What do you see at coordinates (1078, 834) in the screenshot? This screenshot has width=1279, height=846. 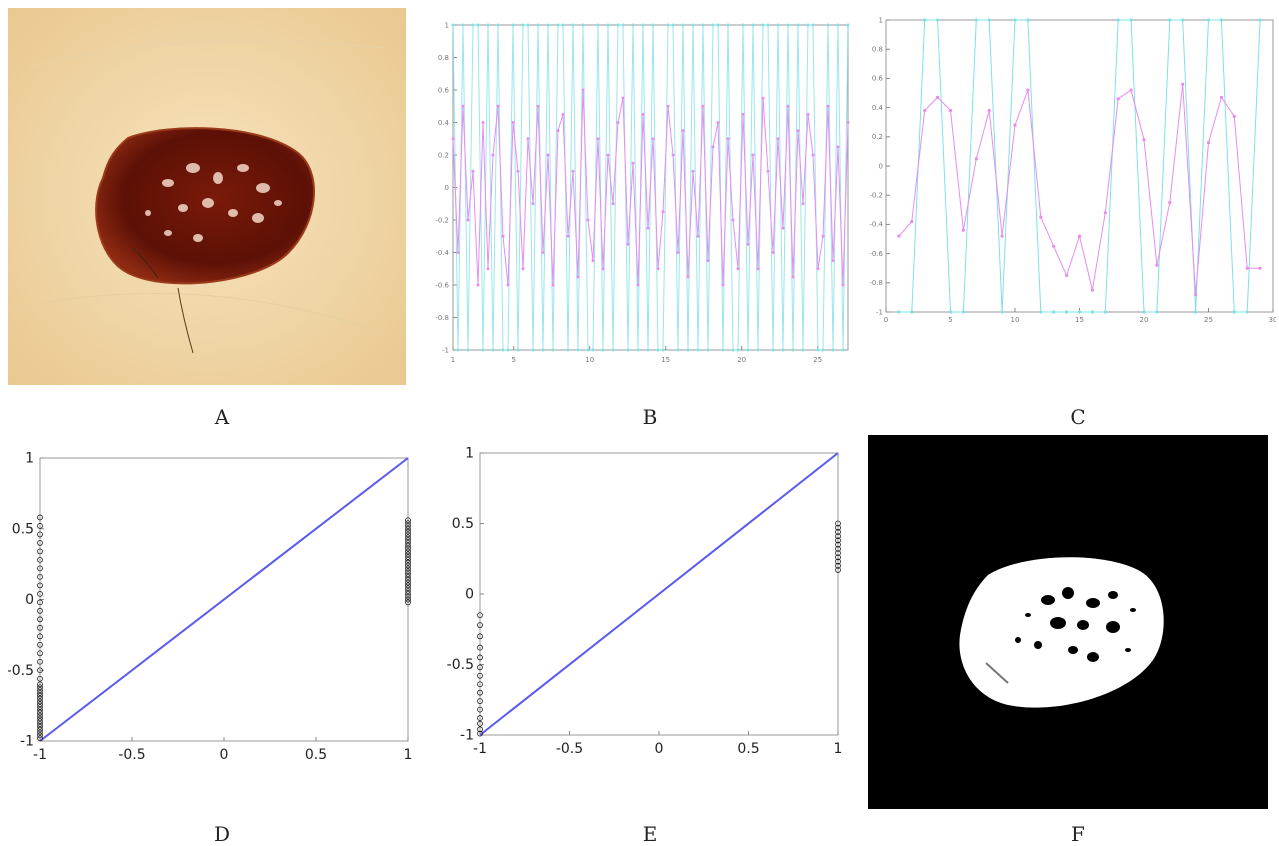 I see `caption-f: F` at bounding box center [1078, 834].